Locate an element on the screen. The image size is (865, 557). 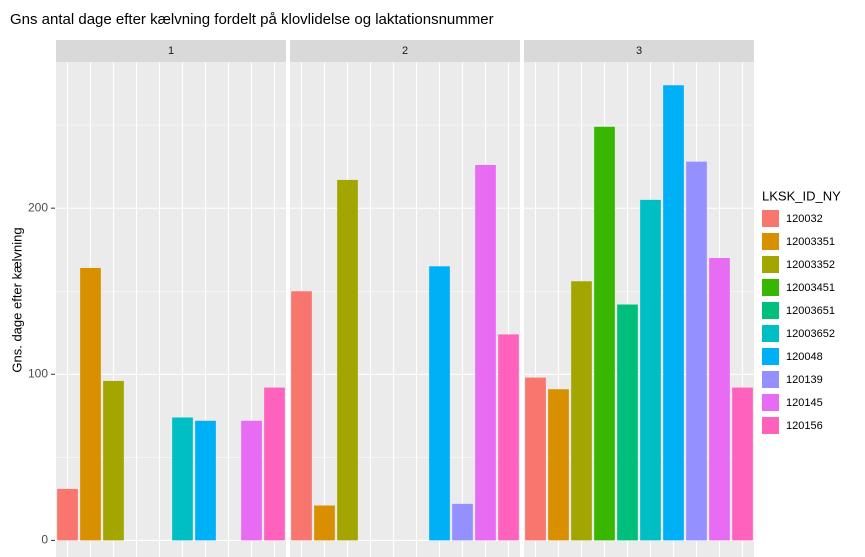
legend-label: 120048 is located at coordinates (804, 357).